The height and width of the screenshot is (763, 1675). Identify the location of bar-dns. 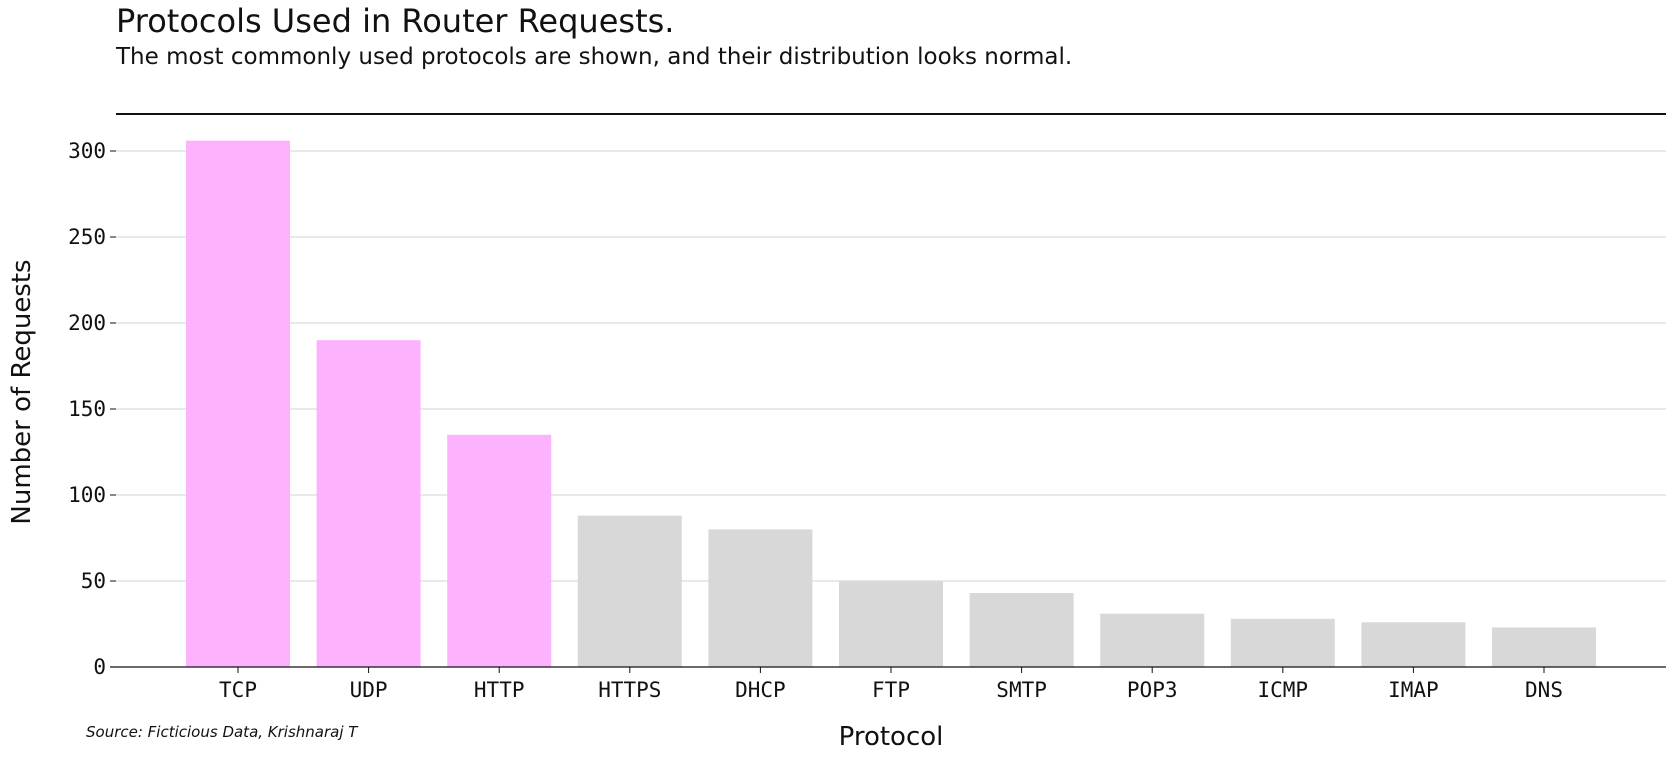
(1544, 647).